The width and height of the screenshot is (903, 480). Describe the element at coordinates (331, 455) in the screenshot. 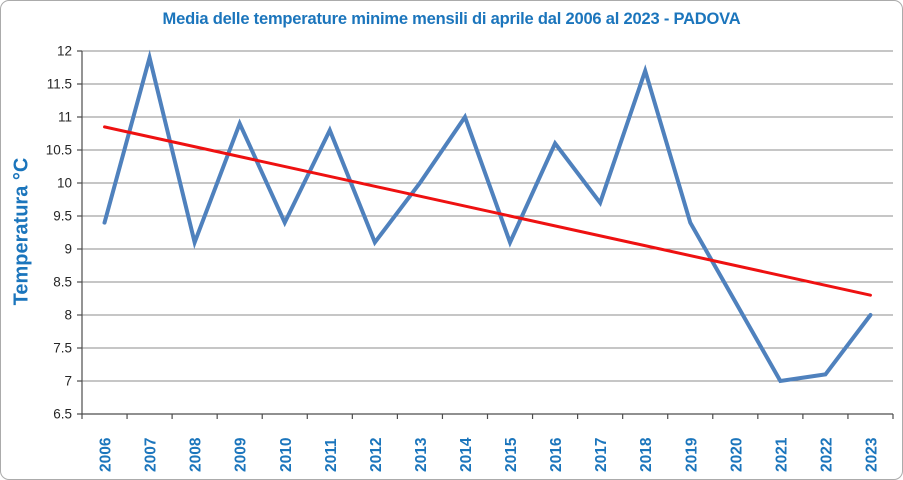

I see `x-tick-label-2011: 2011` at that location.